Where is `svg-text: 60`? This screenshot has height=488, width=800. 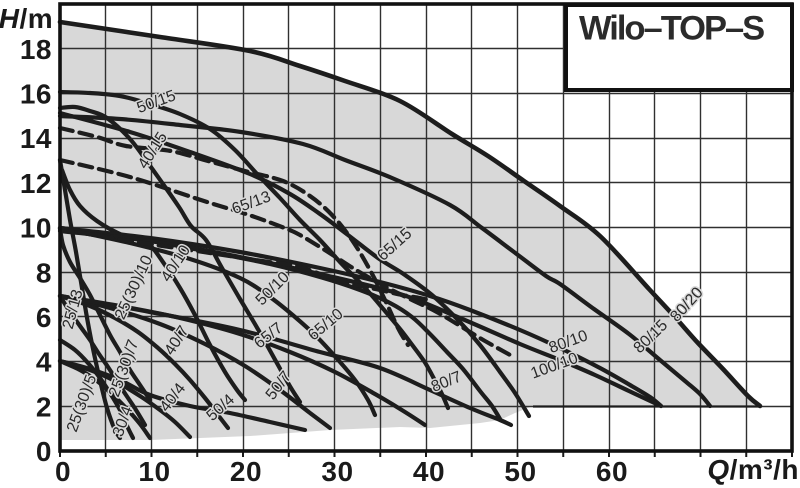
svg-text: 60 is located at coordinates (612, 471).